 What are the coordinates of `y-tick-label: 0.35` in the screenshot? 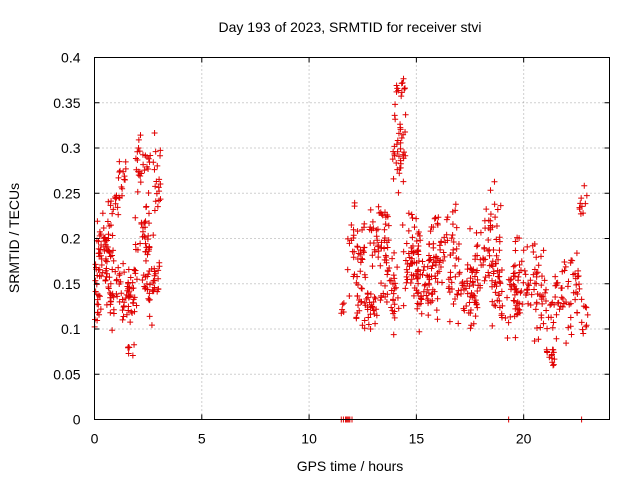 It's located at (66, 103).